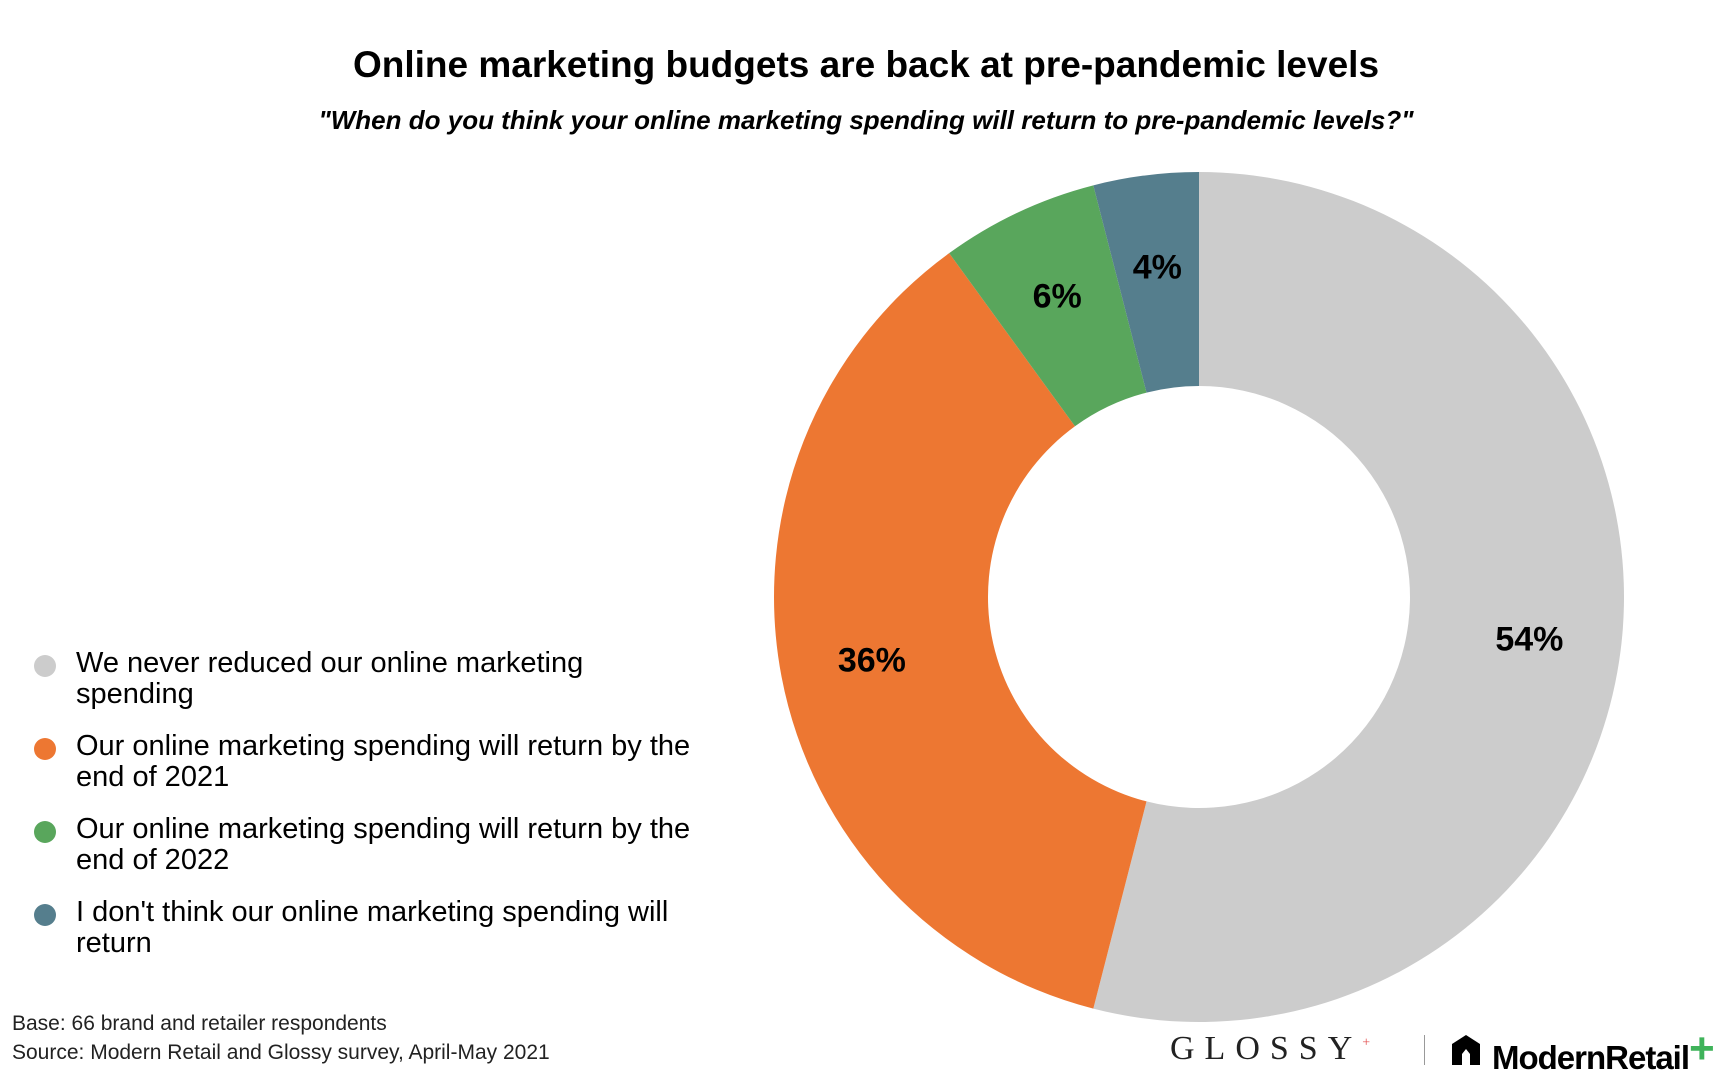 The image size is (1732, 1080). I want to click on modern-retail-wordmark: ModernRetail, so click(1591, 1057).